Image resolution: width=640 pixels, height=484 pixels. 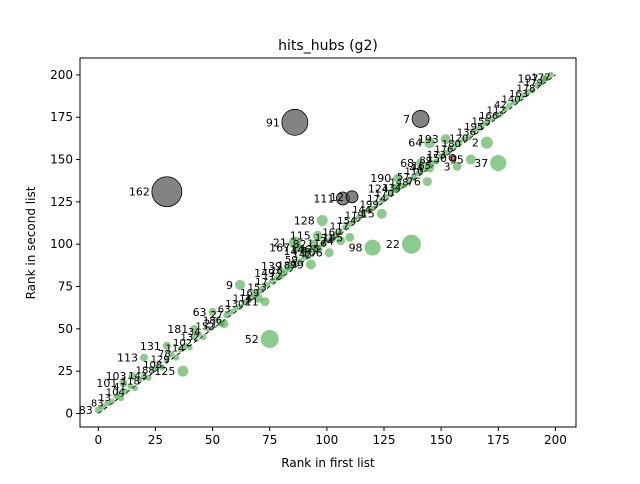 I want to click on point-label: 102, so click(x=182, y=343).